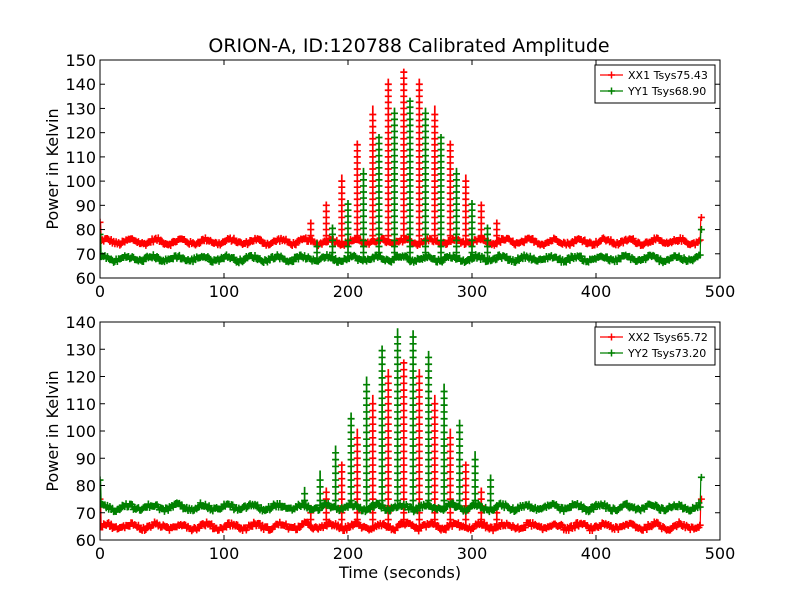 The height and width of the screenshot is (604, 800). I want to click on legend: XX1 Tsys75.43 YY1 Tsys68.90, so click(655, 84).